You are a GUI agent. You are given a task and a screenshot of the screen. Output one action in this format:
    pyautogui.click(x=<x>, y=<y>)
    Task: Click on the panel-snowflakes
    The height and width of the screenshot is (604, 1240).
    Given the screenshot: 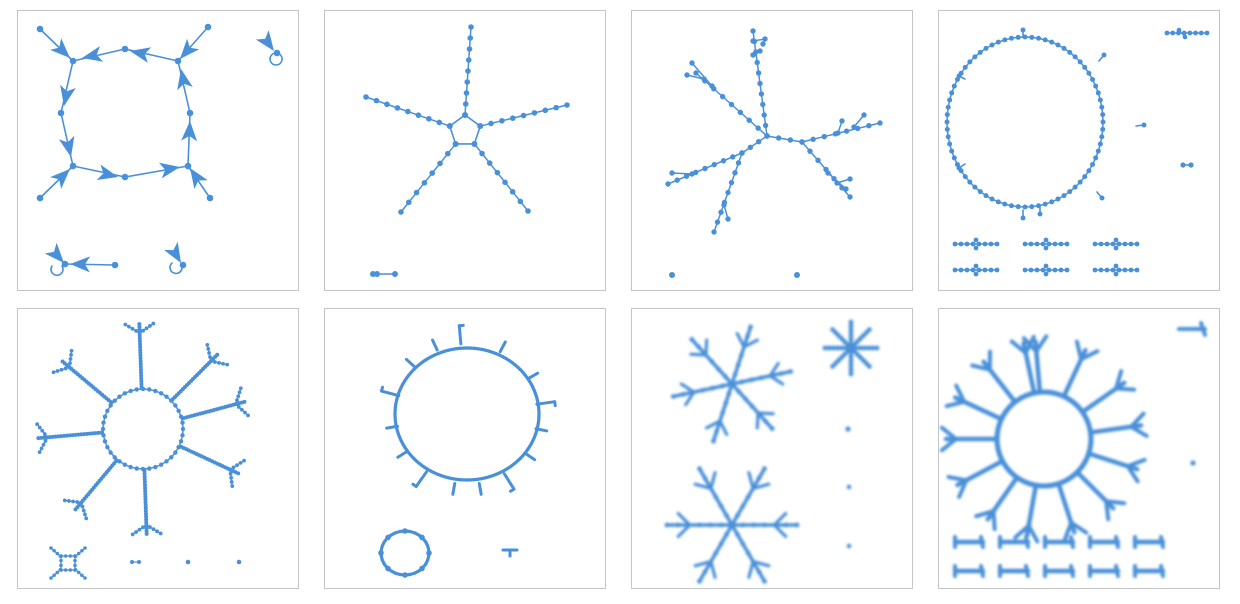 What is the action you would take?
    pyautogui.click(x=772, y=448)
    